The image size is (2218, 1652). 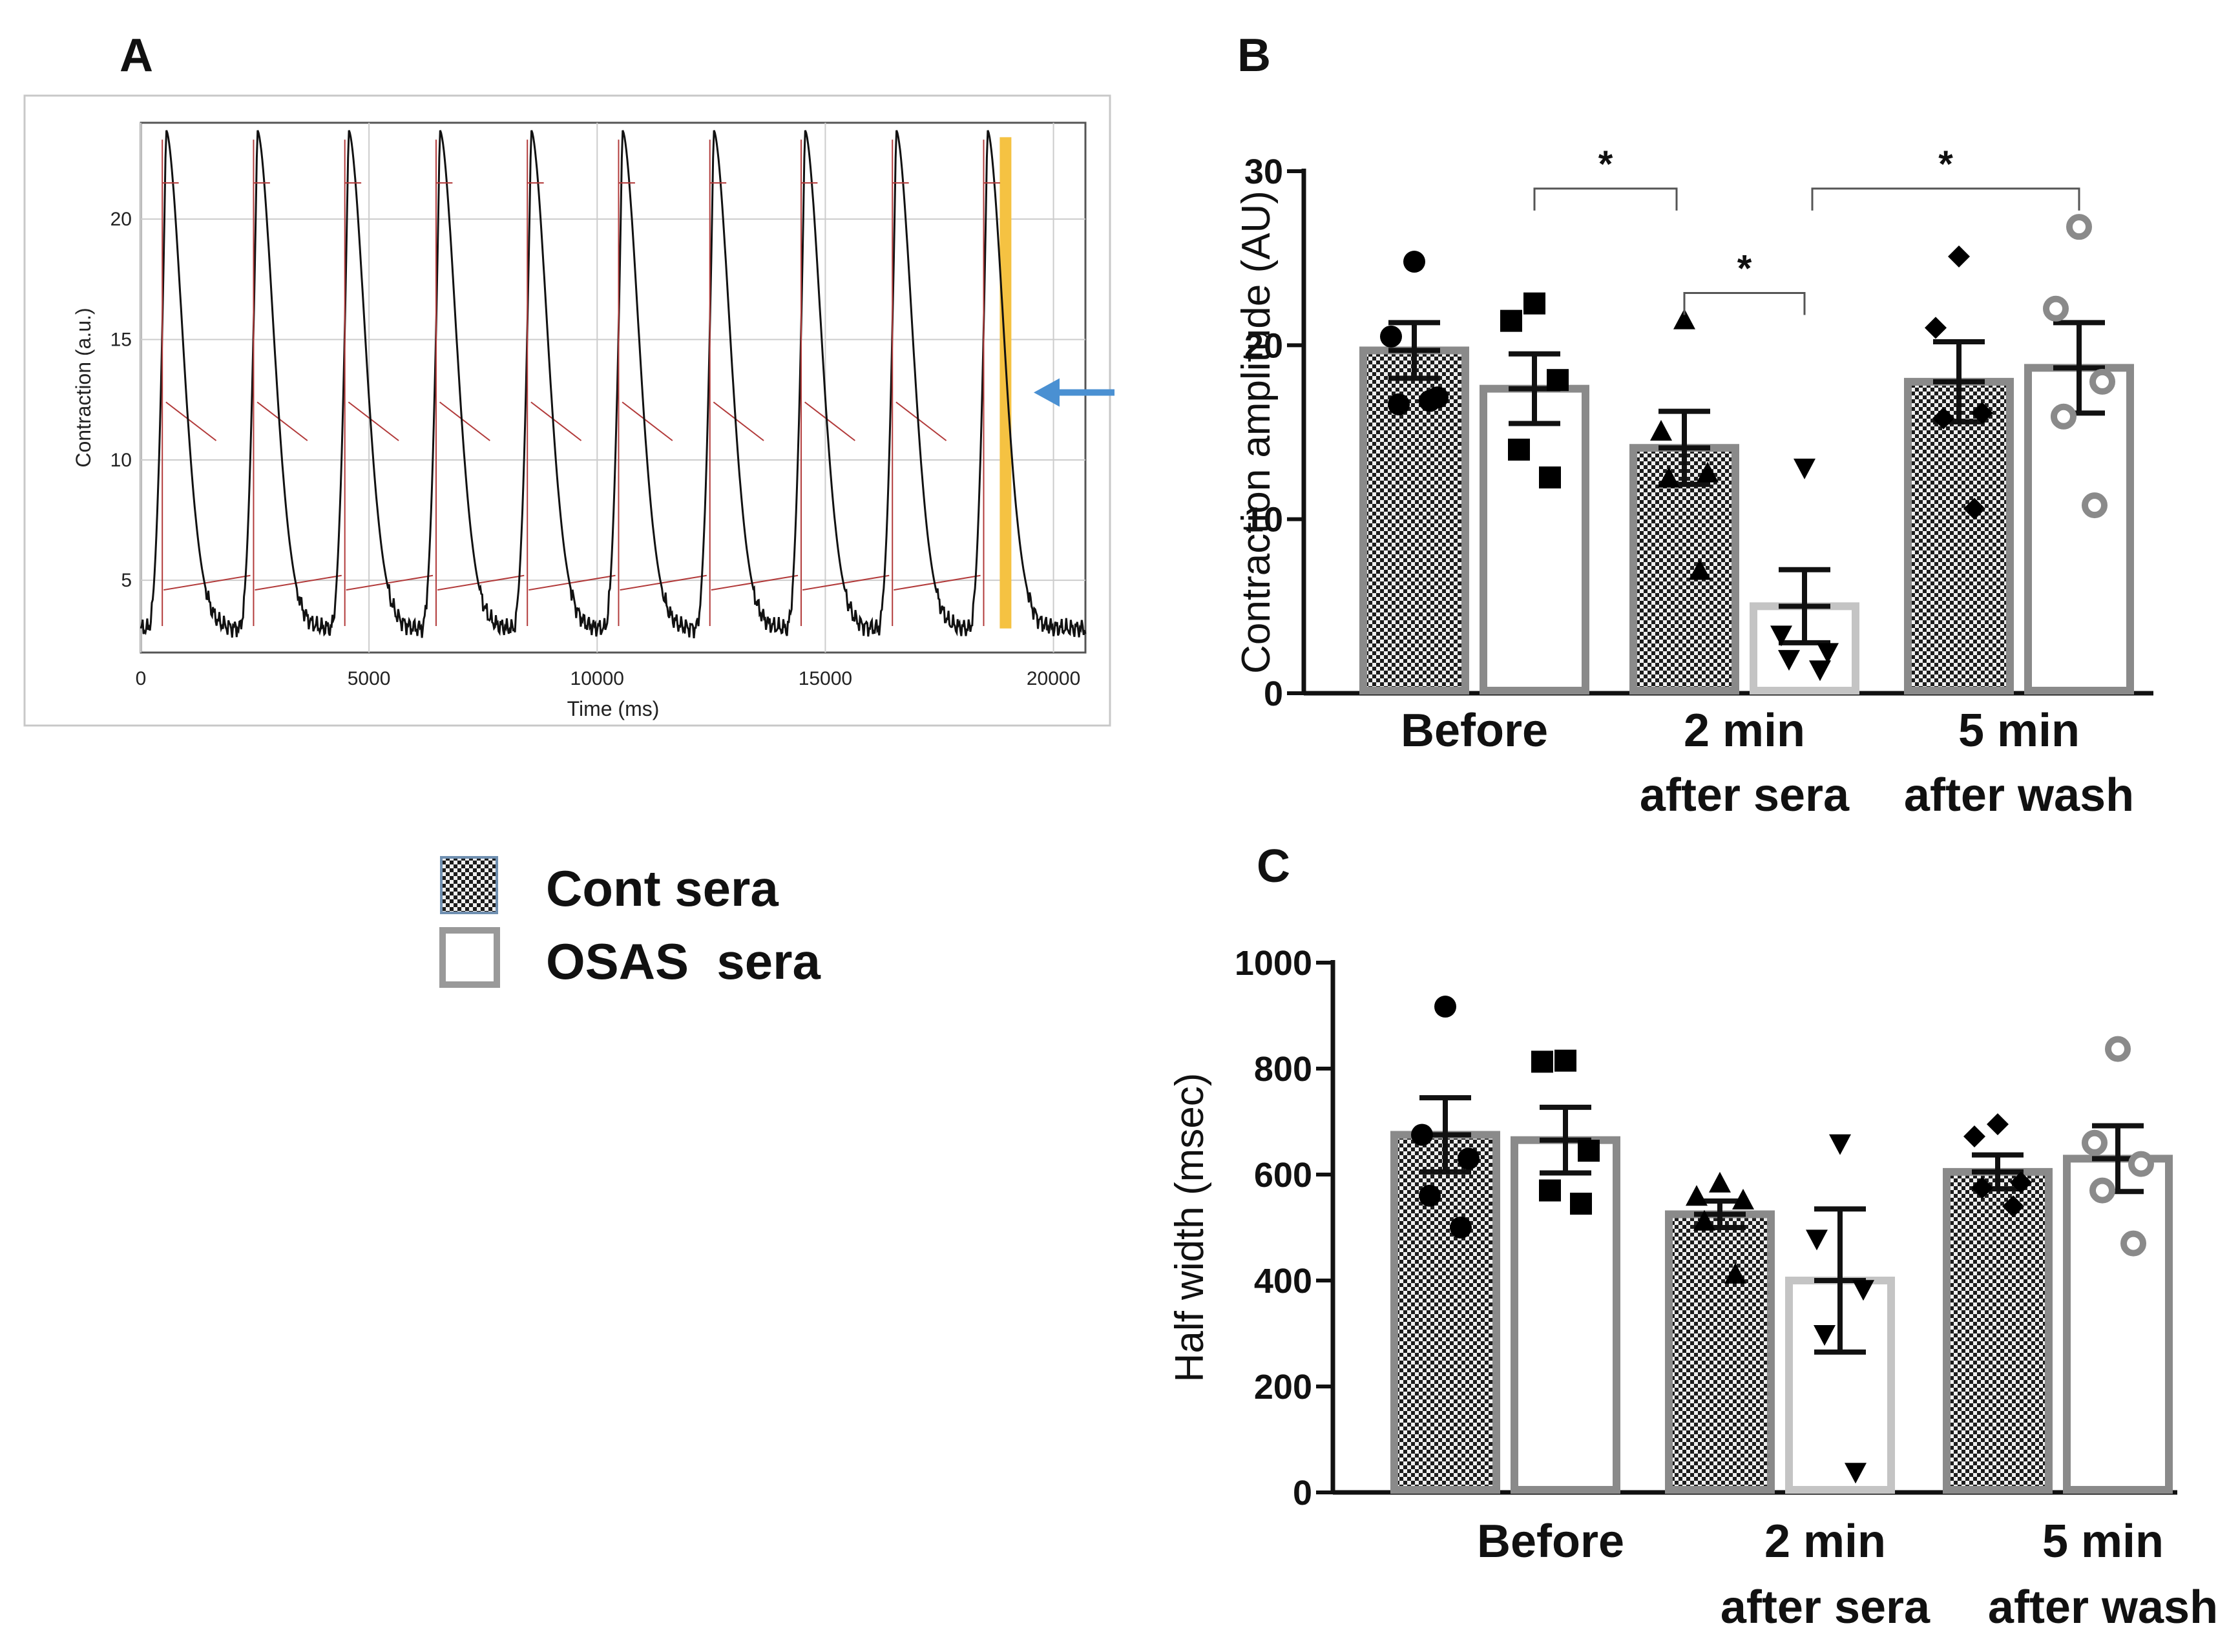 What do you see at coordinates (83, 387) in the screenshot?
I see `panel-a-y-axis-title: Contraction (a.u.)` at bounding box center [83, 387].